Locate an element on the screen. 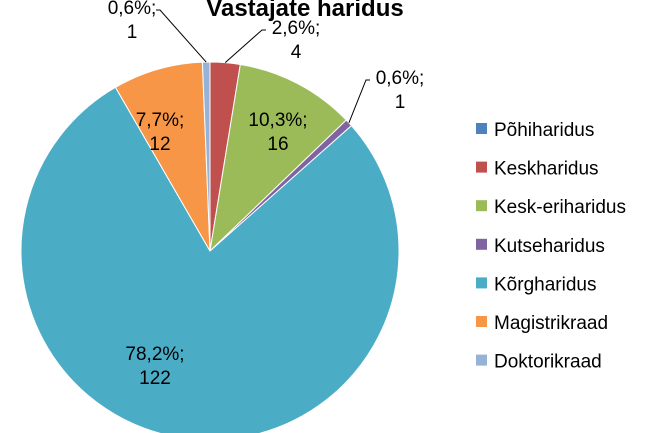  data-label-line: 7,7%; is located at coordinates (160, 120).